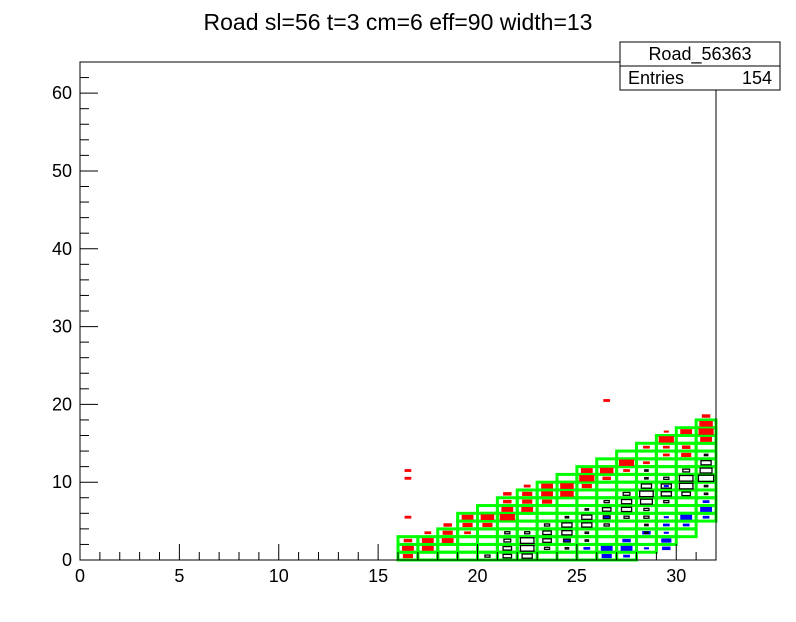  Describe the element at coordinates (477, 576) in the screenshot. I see `x-tick-label: 20` at that location.